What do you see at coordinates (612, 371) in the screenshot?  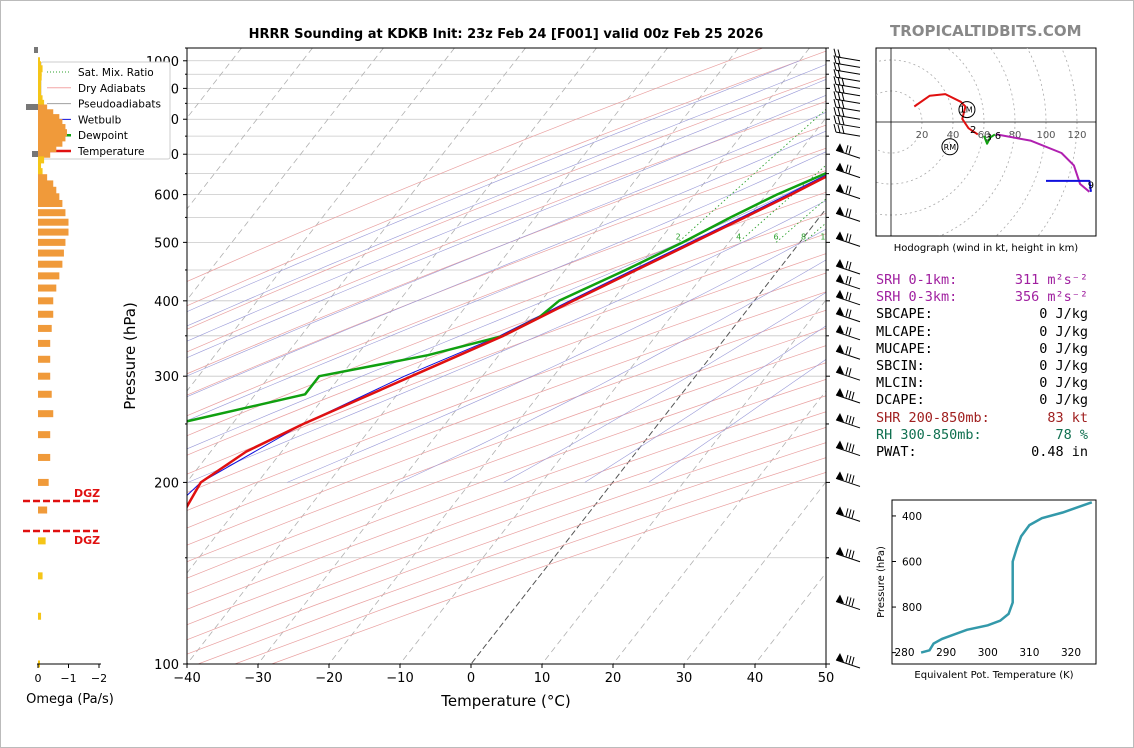 I see `moist-adiabat` at bounding box center [612, 371].